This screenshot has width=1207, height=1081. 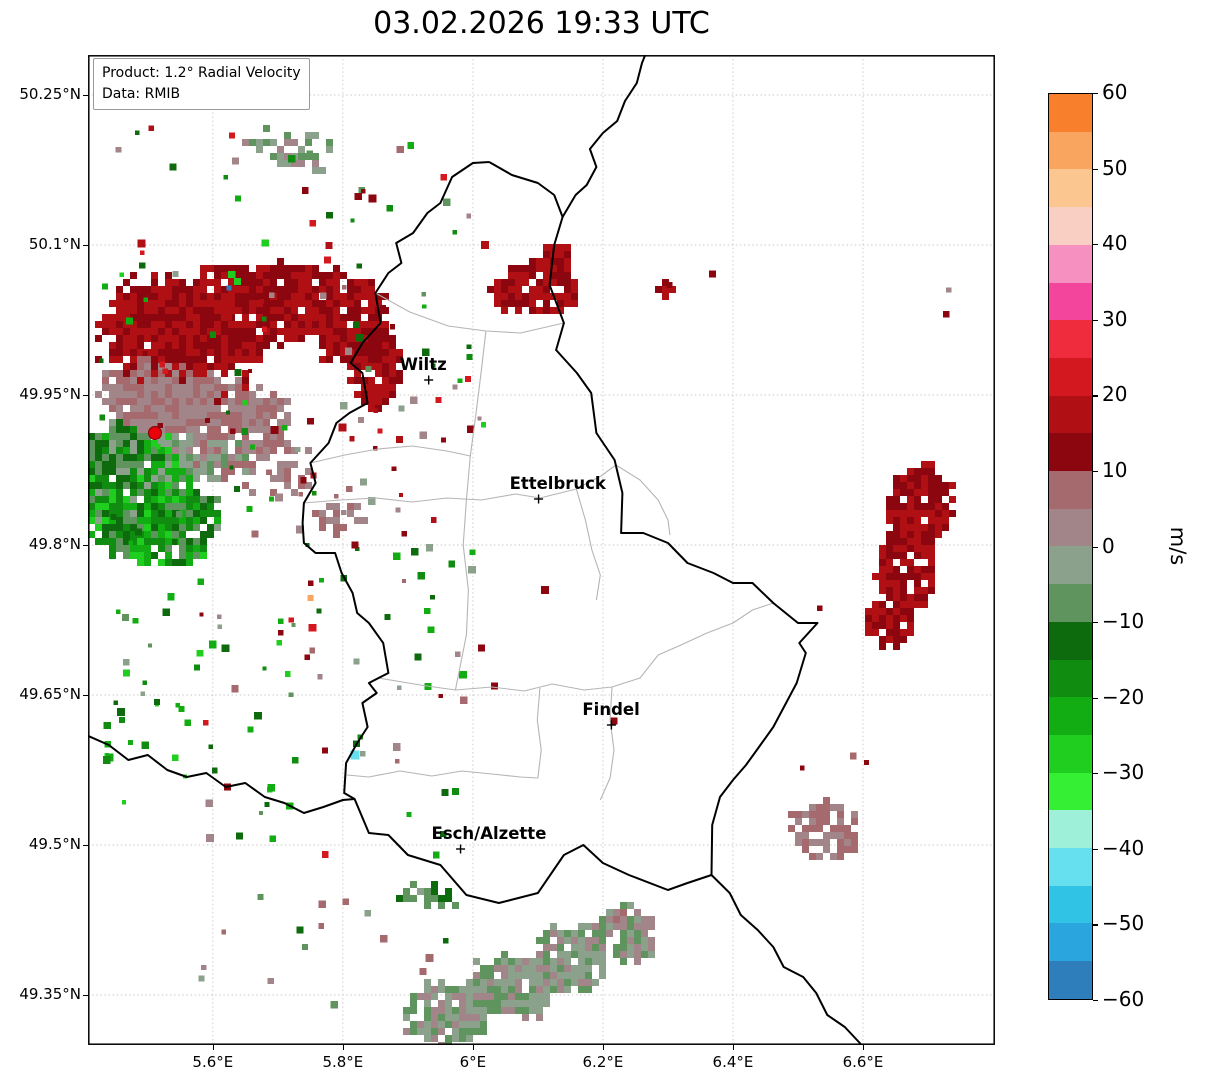 What do you see at coordinates (154, 433) in the screenshot?
I see `radar-site-marker` at bounding box center [154, 433].